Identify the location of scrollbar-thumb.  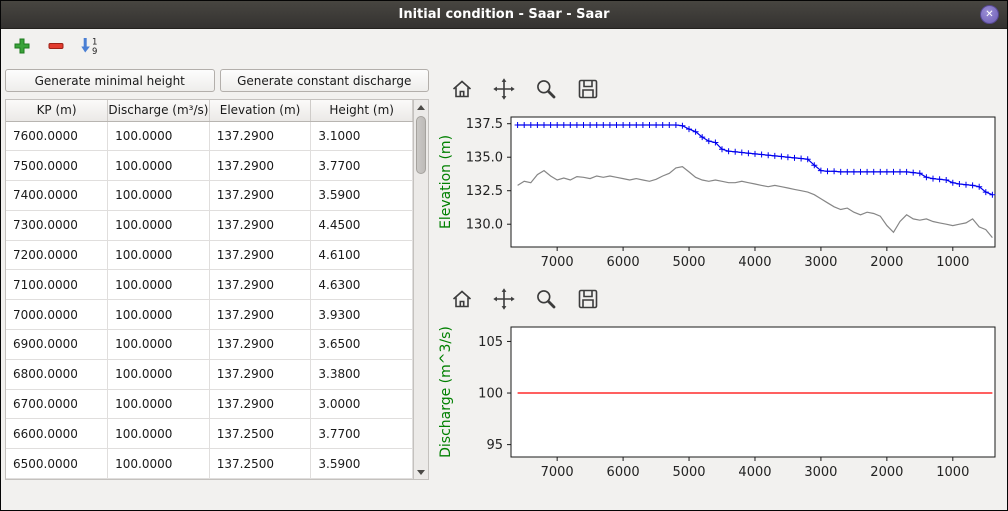
(421, 145).